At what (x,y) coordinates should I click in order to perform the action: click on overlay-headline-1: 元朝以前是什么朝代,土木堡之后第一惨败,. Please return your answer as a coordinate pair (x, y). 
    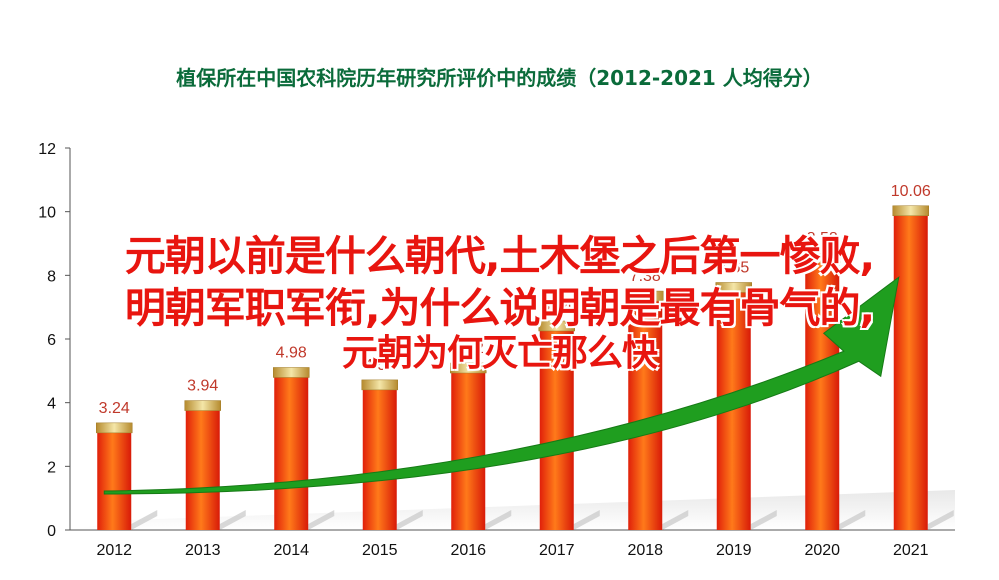
    Looking at the image, I should click on (499, 256).